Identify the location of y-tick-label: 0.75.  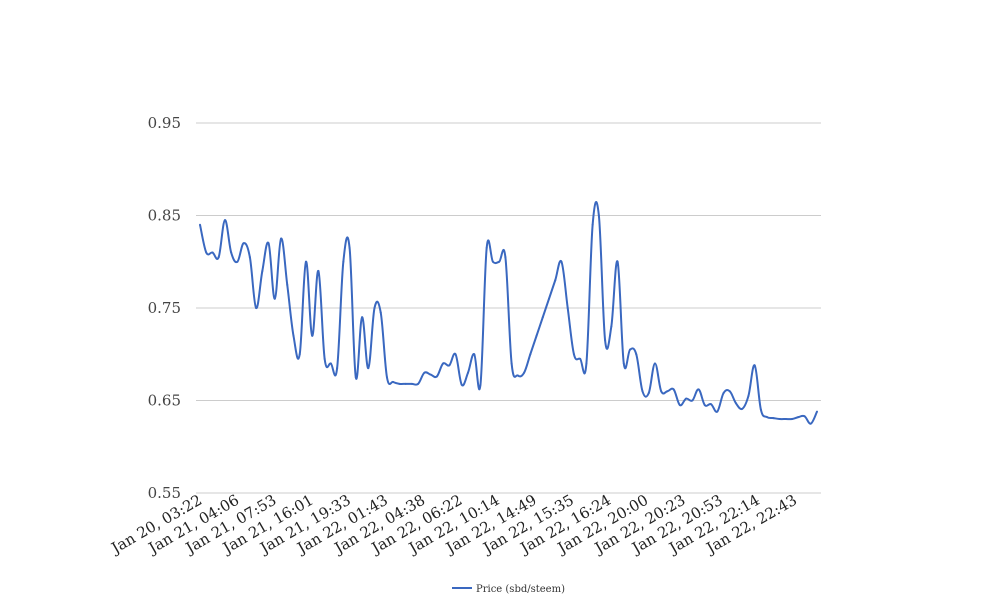
(164, 308).